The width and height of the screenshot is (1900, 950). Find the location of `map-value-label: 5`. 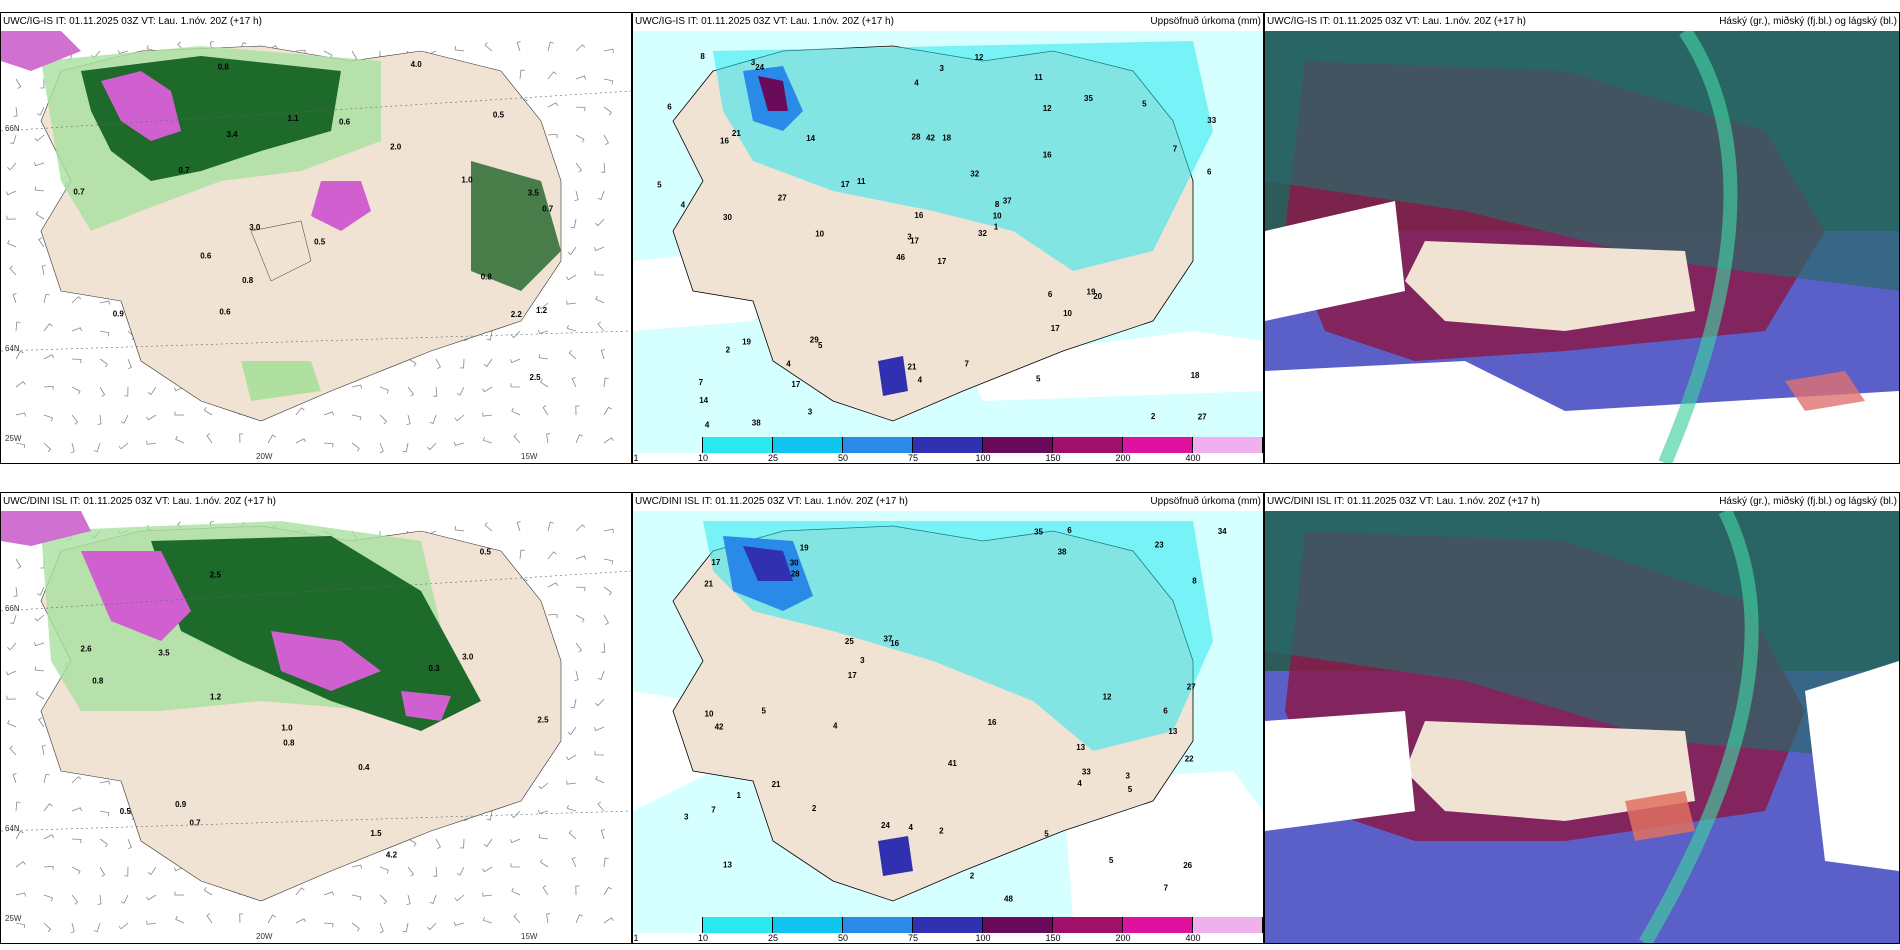

map-value-label: 5 is located at coordinates (1144, 103).